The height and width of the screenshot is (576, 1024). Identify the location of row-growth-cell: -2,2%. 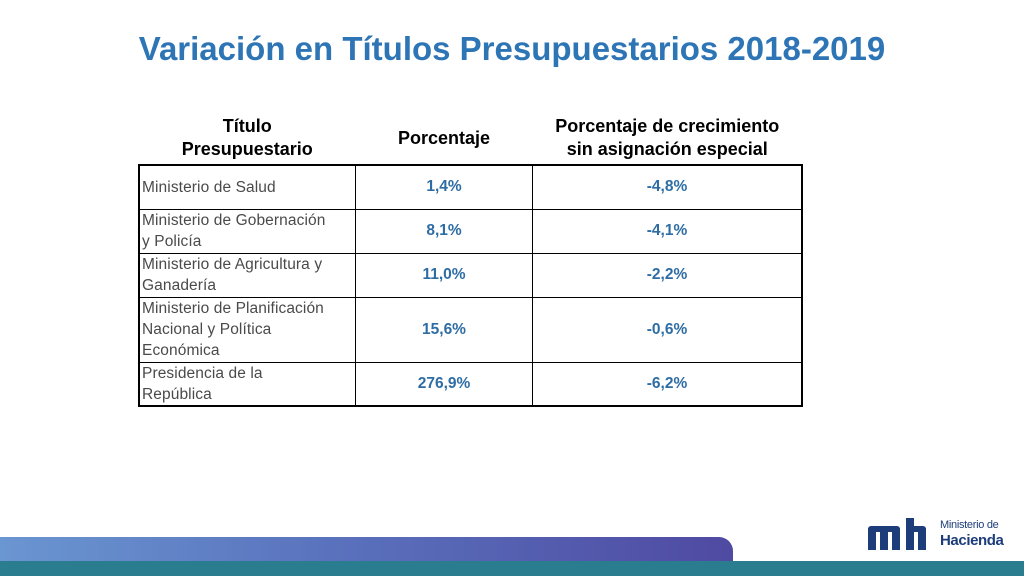
(667, 275).